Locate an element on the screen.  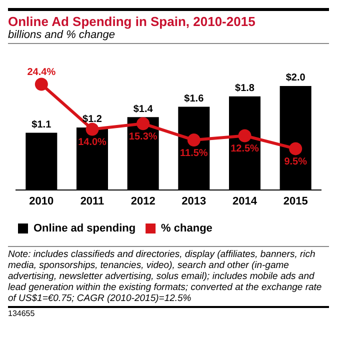
data-label: $1.1 is located at coordinates (42, 124).